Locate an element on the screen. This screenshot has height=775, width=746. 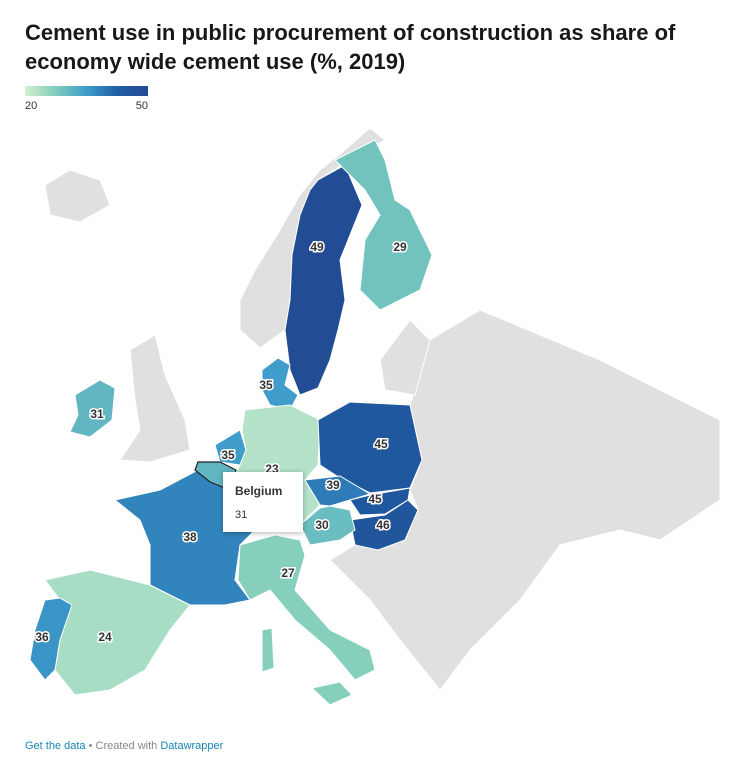
region-label: 39 is located at coordinates (333, 485).